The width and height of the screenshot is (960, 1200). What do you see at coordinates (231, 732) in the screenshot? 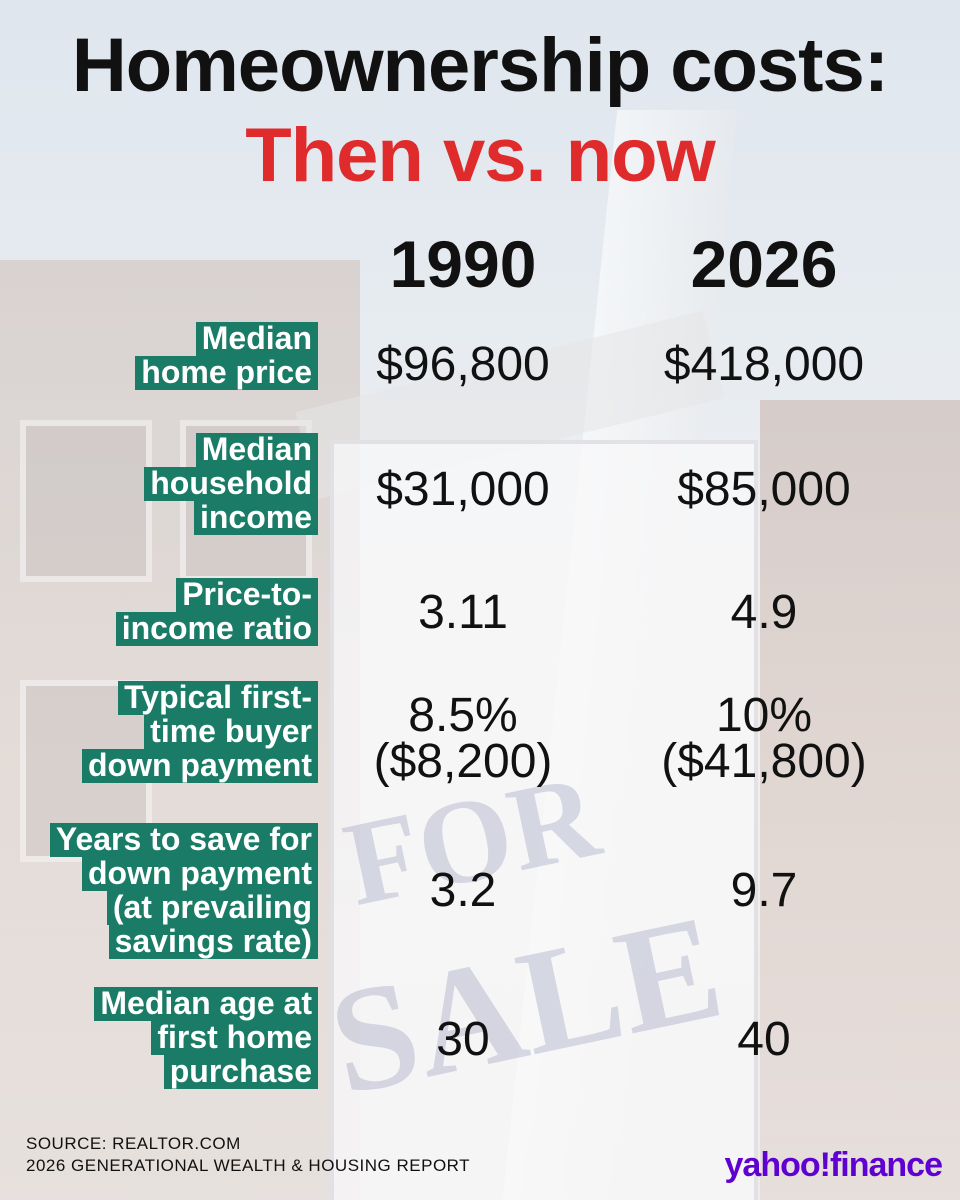
I see `row-label-line: time buyer` at bounding box center [231, 732].